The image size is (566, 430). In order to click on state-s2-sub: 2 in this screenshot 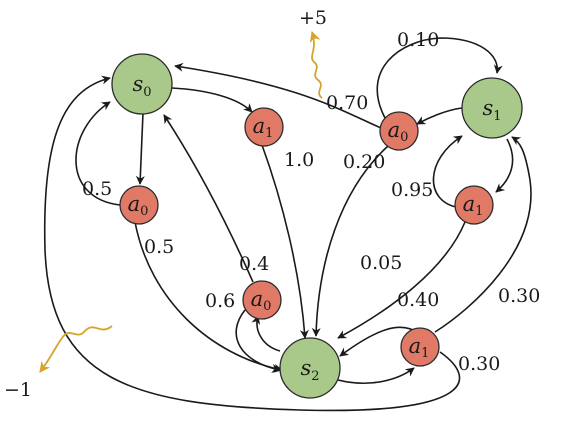, I will do `click(315, 376)`.